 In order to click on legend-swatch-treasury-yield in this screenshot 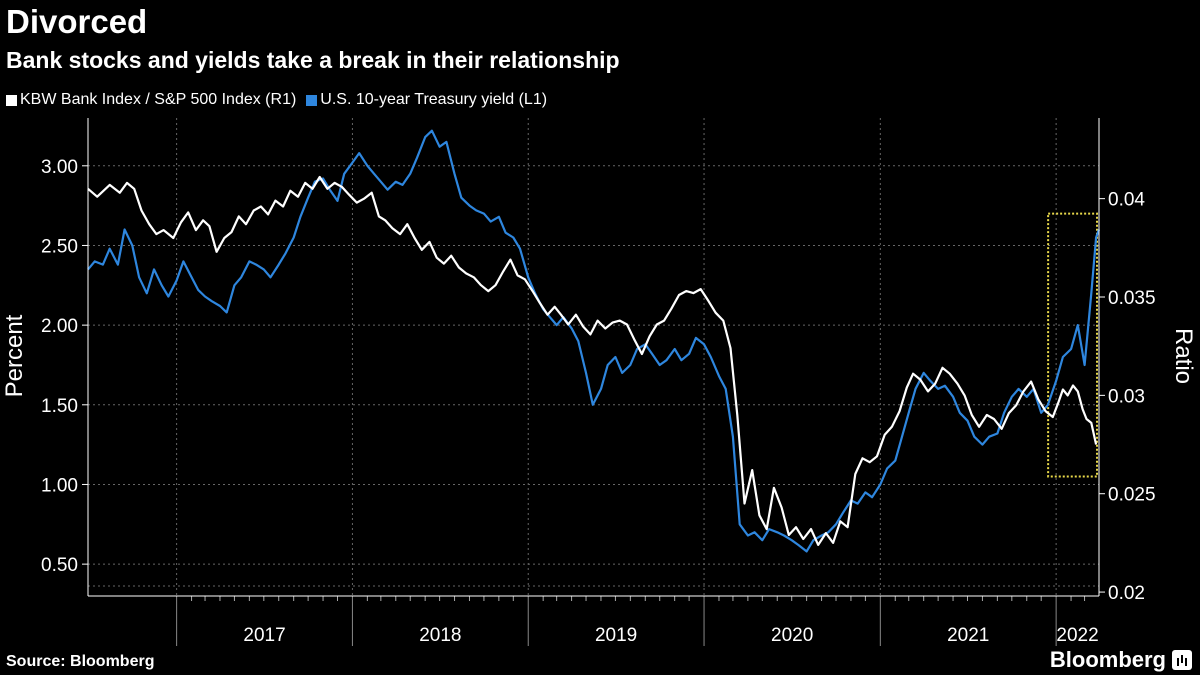, I will do `click(312, 100)`.